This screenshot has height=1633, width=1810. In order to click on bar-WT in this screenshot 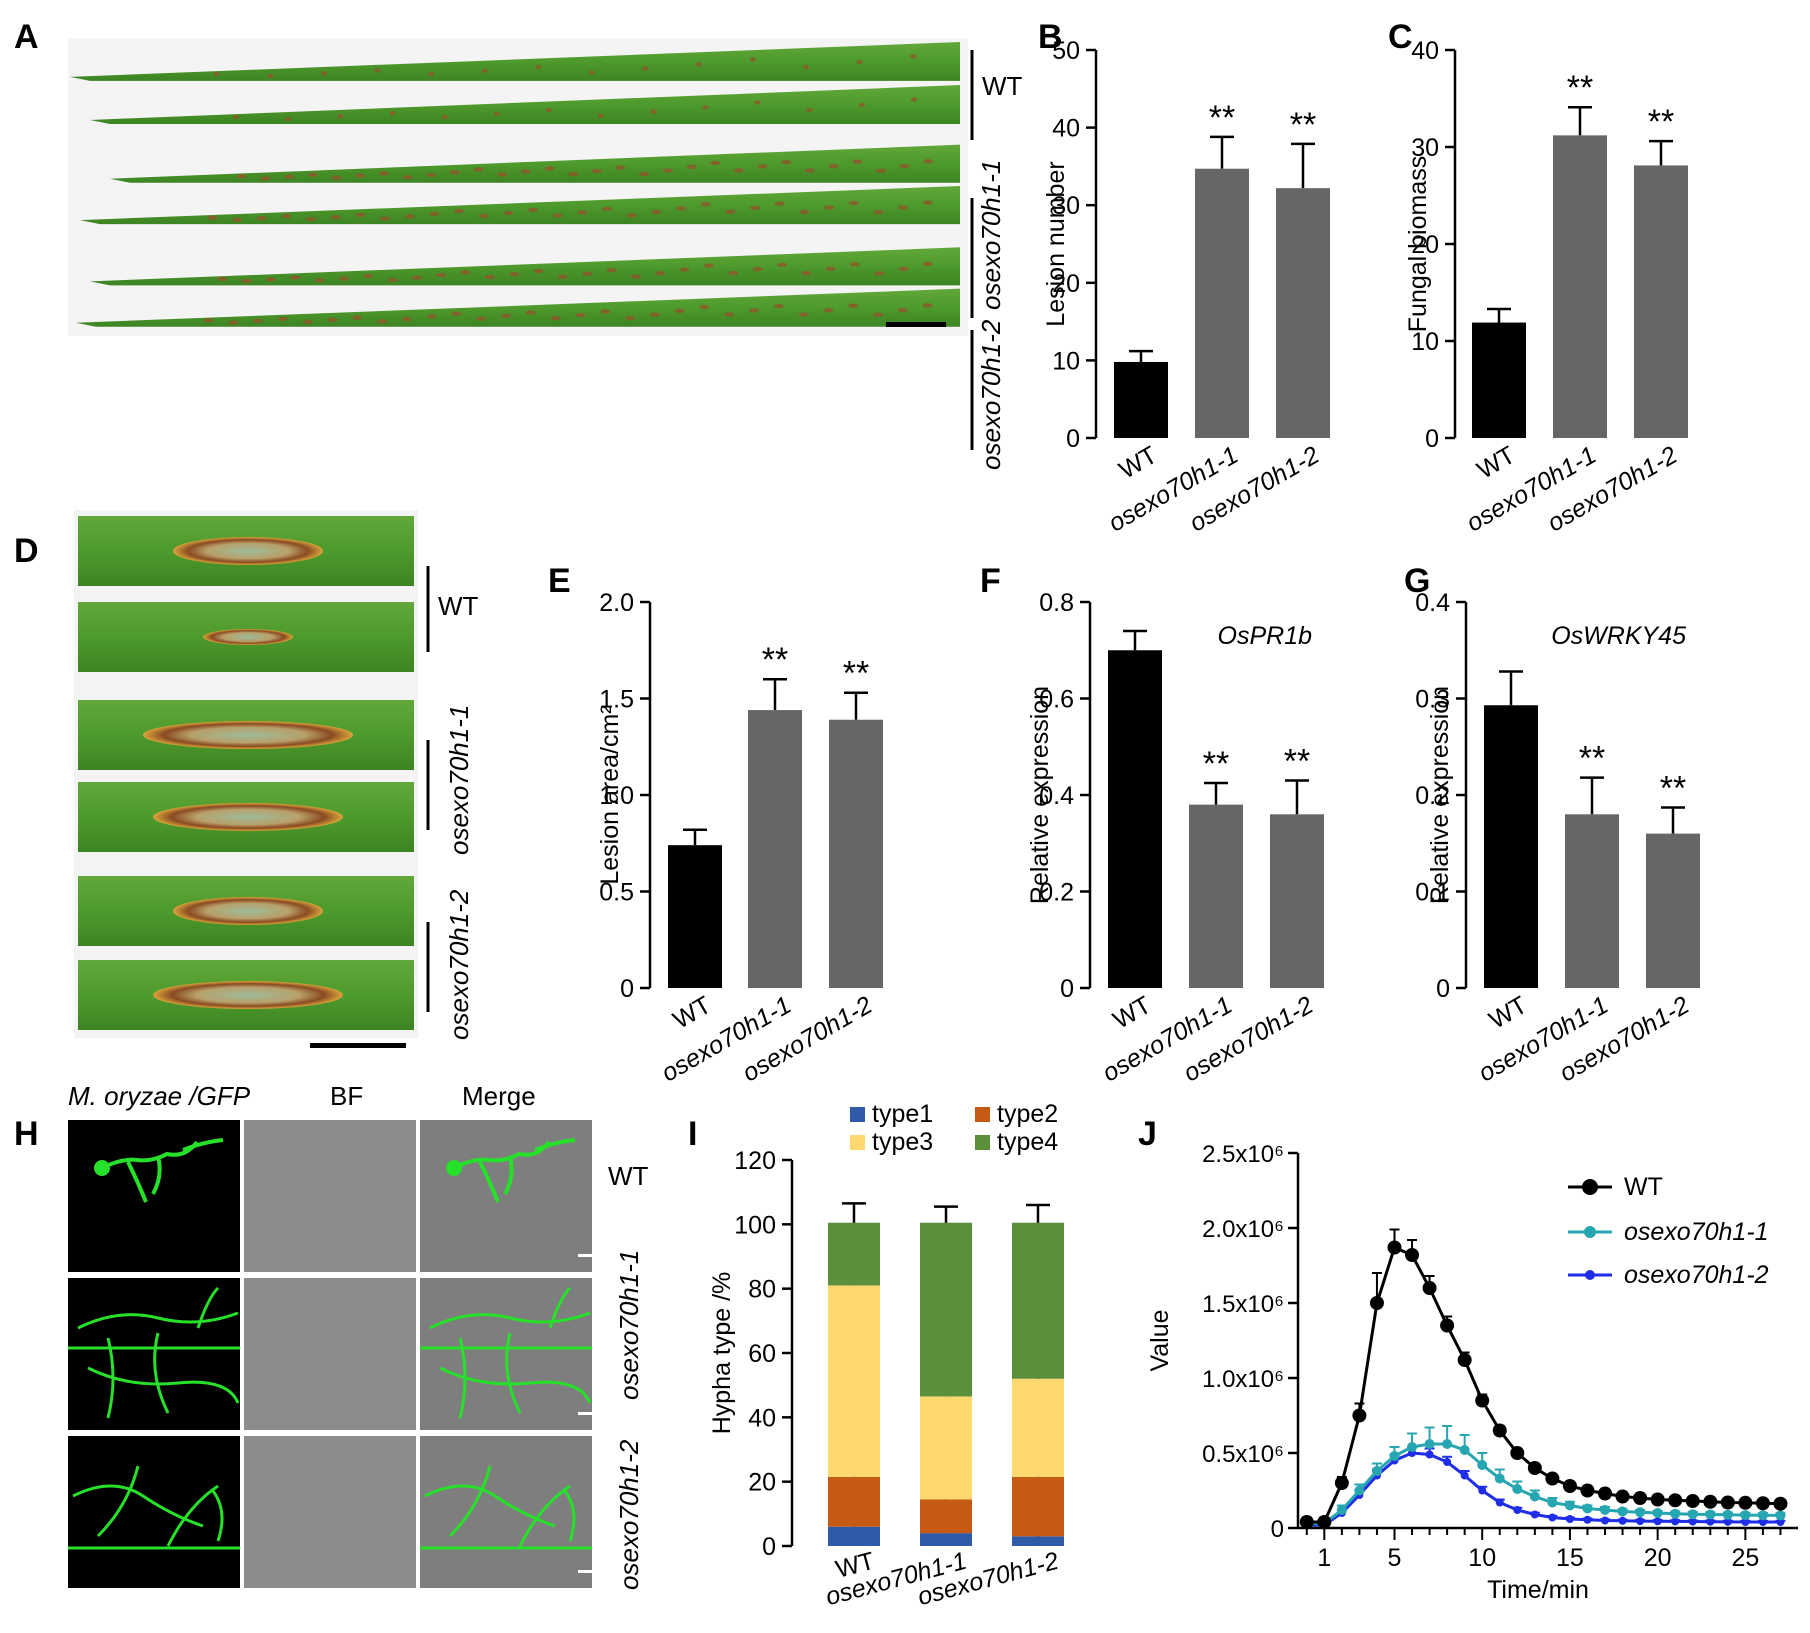, I will do `click(695, 916)`.